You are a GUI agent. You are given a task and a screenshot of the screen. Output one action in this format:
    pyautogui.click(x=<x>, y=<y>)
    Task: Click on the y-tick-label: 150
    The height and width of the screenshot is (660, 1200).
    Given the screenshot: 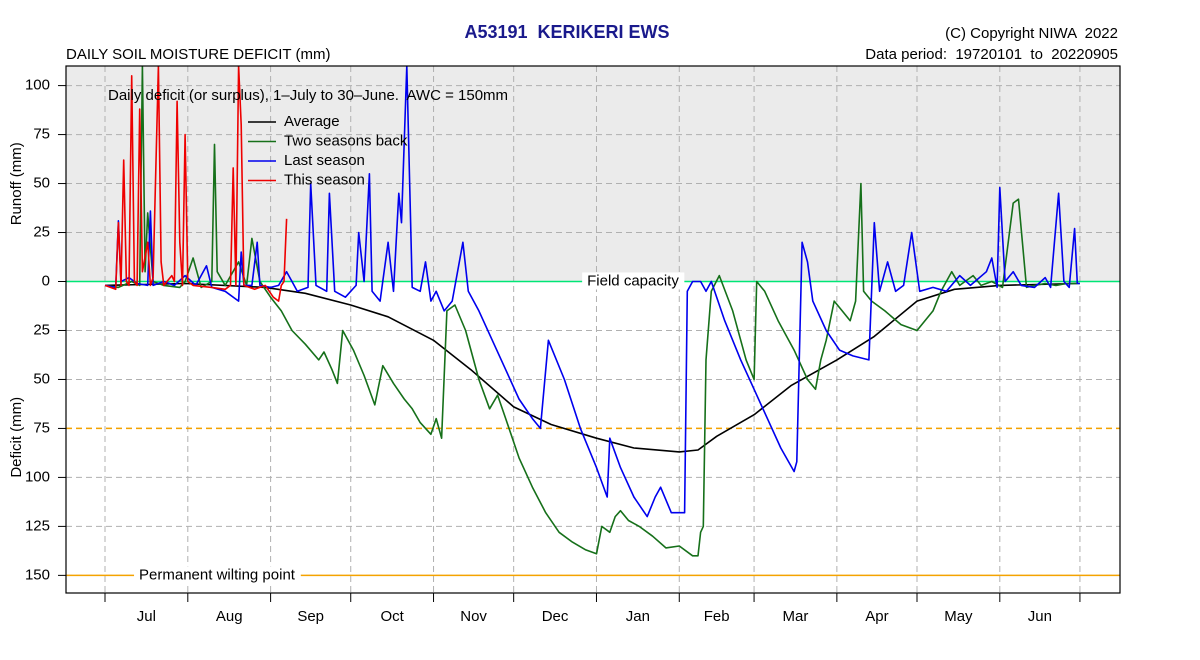 What is the action you would take?
    pyautogui.click(x=37, y=574)
    